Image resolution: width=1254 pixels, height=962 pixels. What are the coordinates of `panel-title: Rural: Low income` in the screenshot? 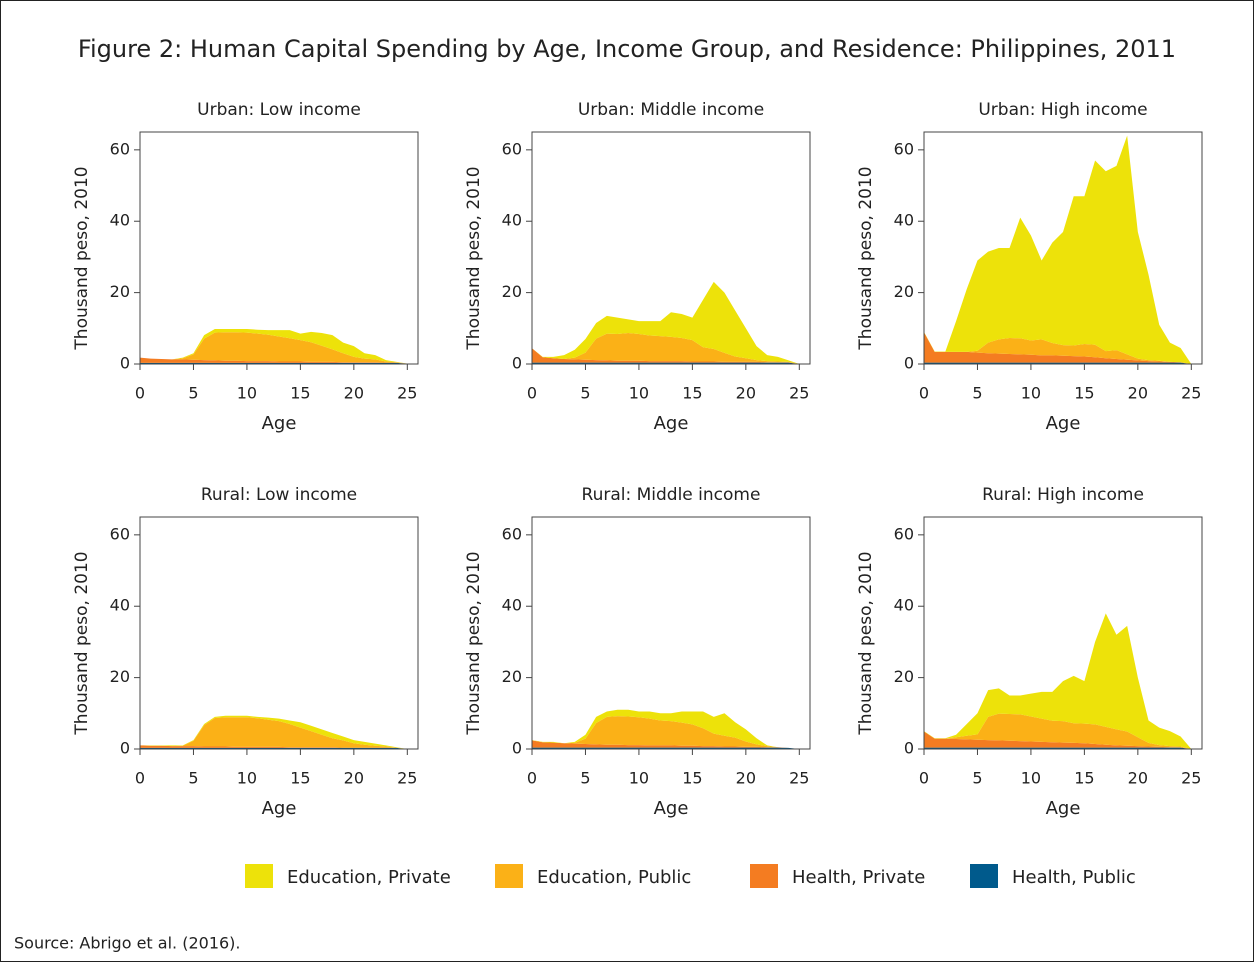 It's located at (279, 495).